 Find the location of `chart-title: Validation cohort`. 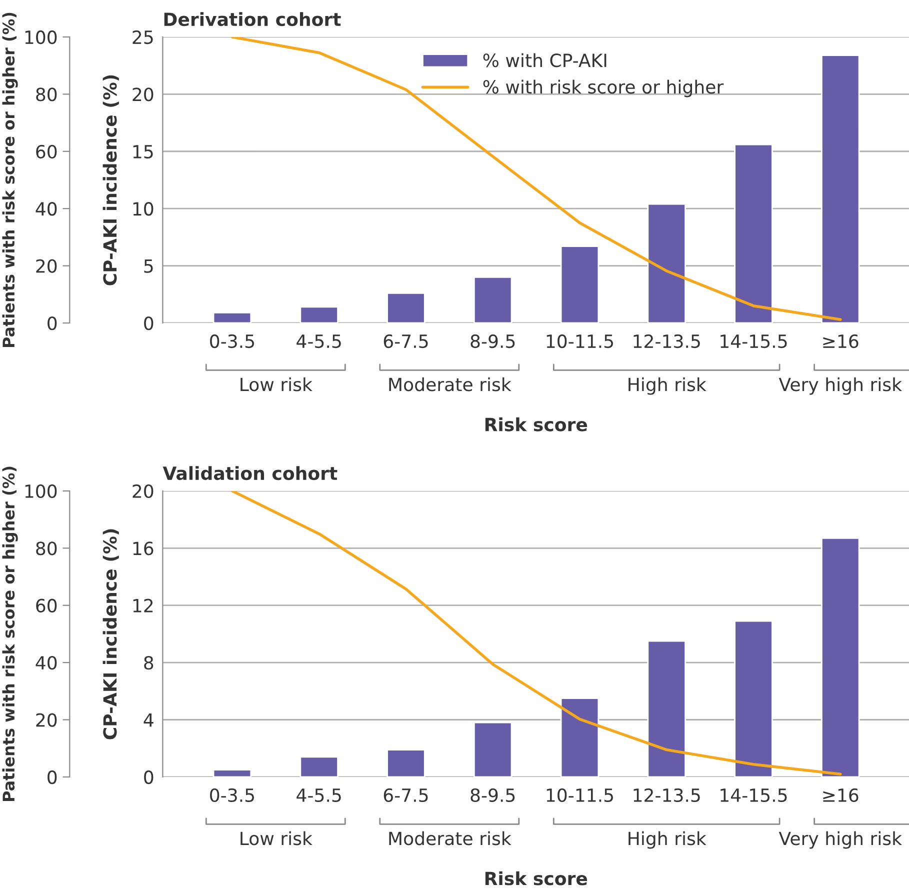

chart-title: Validation cohort is located at coordinates (250, 473).